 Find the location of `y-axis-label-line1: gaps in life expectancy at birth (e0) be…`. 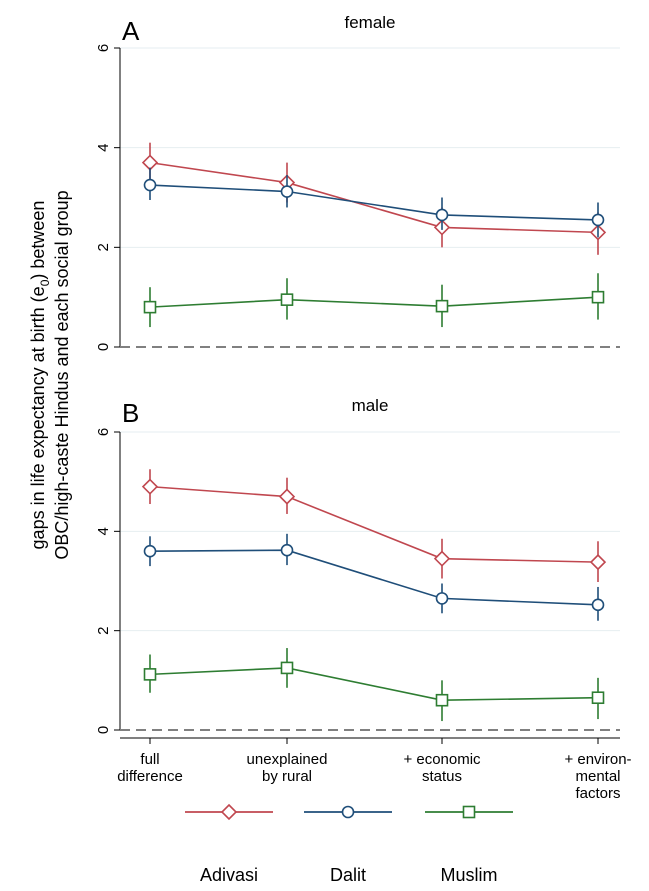

y-axis-label-line1: gaps in life expectancy at birth (e0) be… is located at coordinates (40, 375).